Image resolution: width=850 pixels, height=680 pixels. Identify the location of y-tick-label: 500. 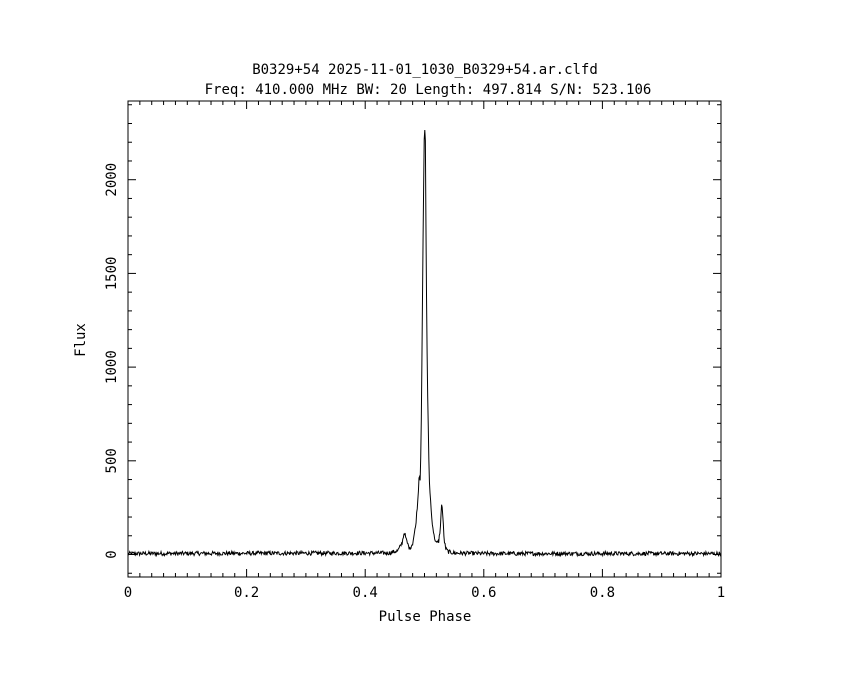
(112, 460).